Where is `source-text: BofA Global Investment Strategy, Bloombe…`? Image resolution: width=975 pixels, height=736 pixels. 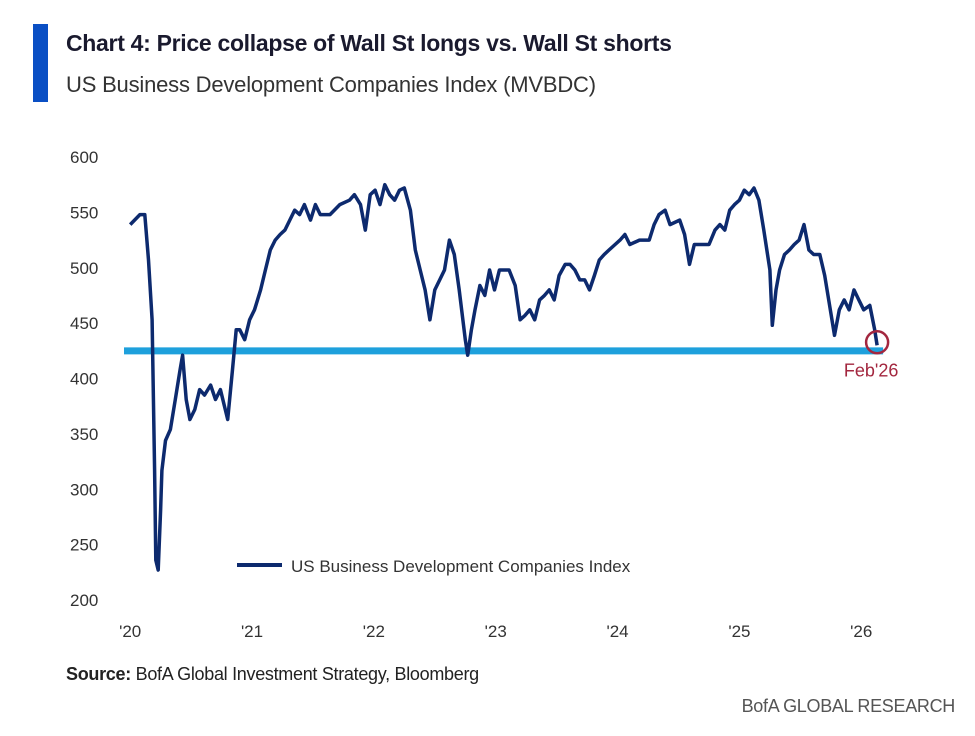
source-text: BofA Global Investment Strategy, Bloombe… is located at coordinates (305, 674).